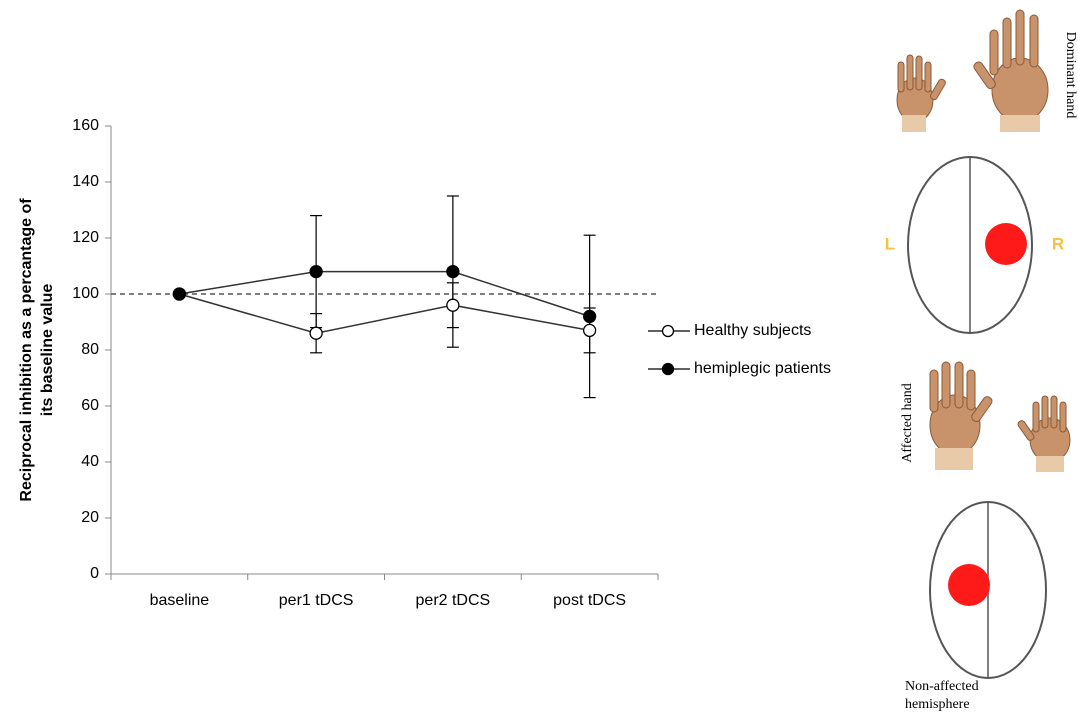 The width and height of the screenshot is (1078, 715). Describe the element at coordinates (1070, 75) in the screenshot. I see `dominant-hand-label: Dominant hand` at that location.